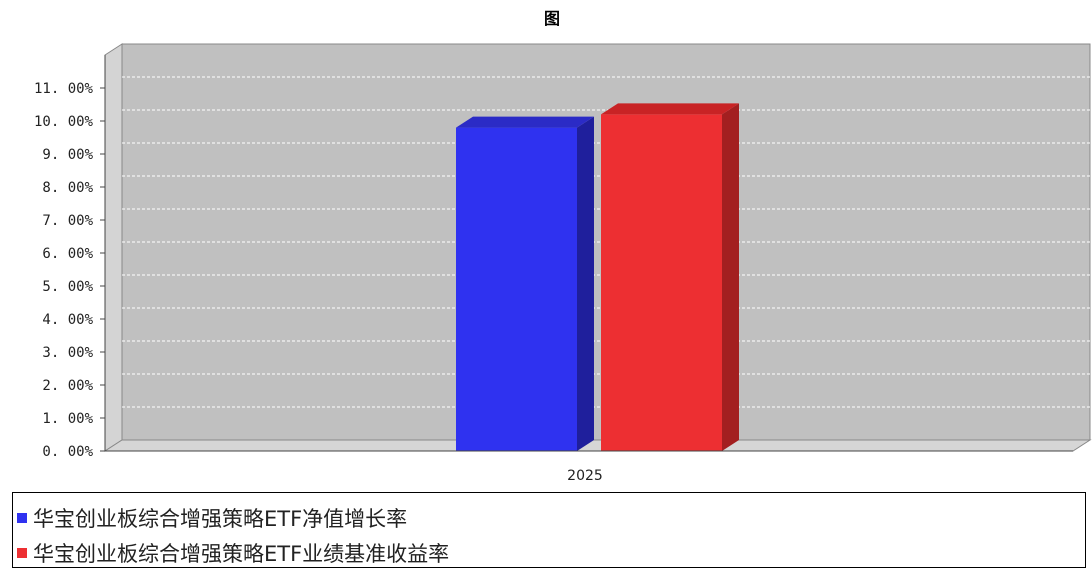  I want to click on bar-benchmark, so click(670, 277).